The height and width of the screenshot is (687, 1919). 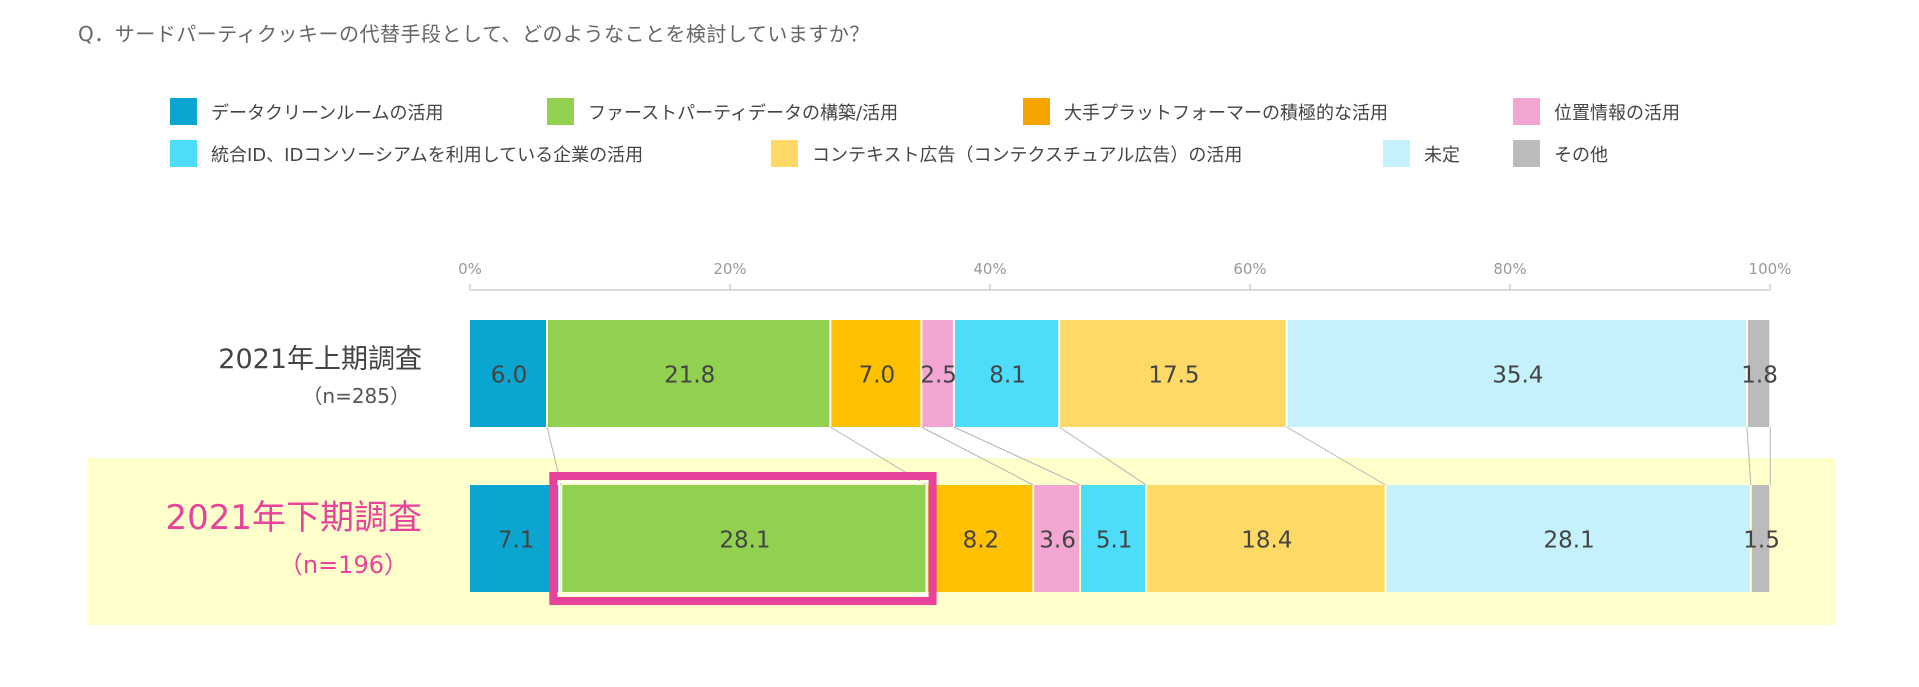 I want to click on bar-value-label: 35.4, so click(x=1517, y=376).